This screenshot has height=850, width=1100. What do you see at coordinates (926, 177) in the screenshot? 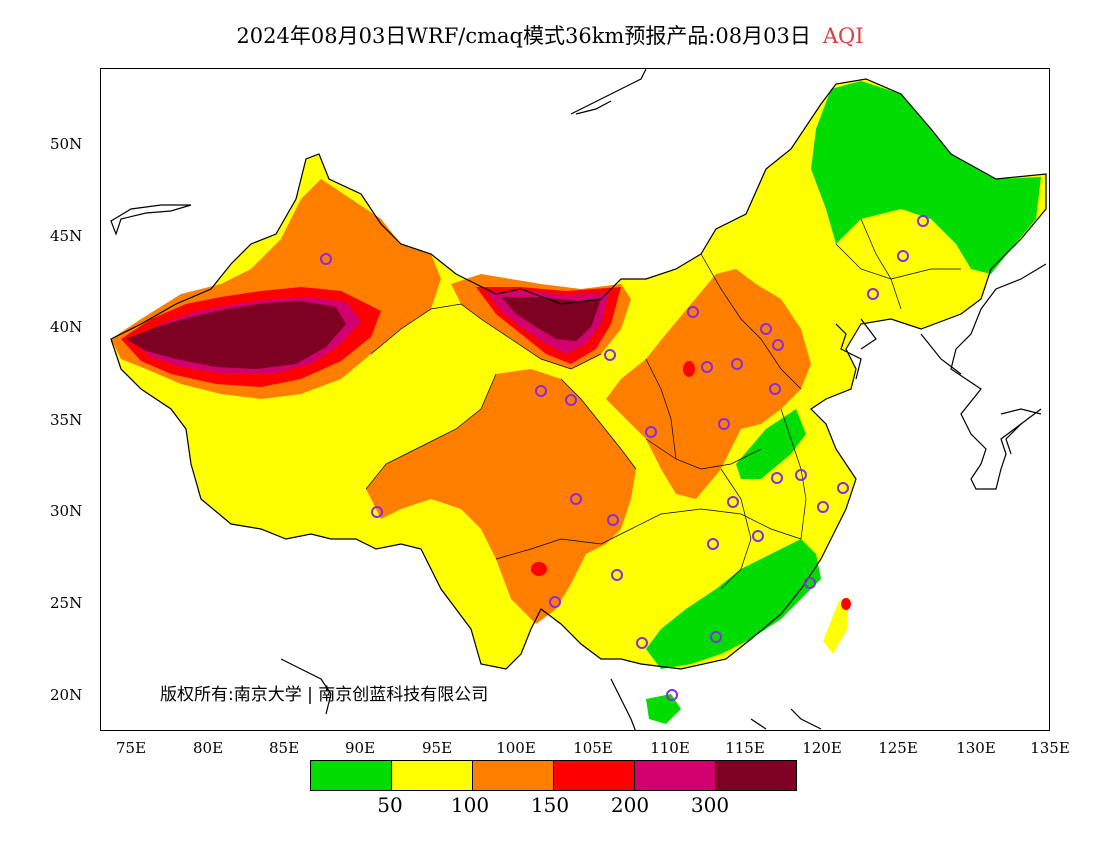
I see `northeast-good` at bounding box center [926, 177].